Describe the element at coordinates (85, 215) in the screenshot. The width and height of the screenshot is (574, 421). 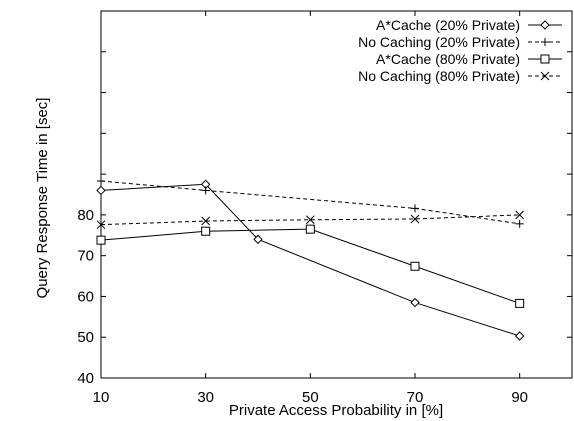
I see `y-tick-label: 80` at that location.